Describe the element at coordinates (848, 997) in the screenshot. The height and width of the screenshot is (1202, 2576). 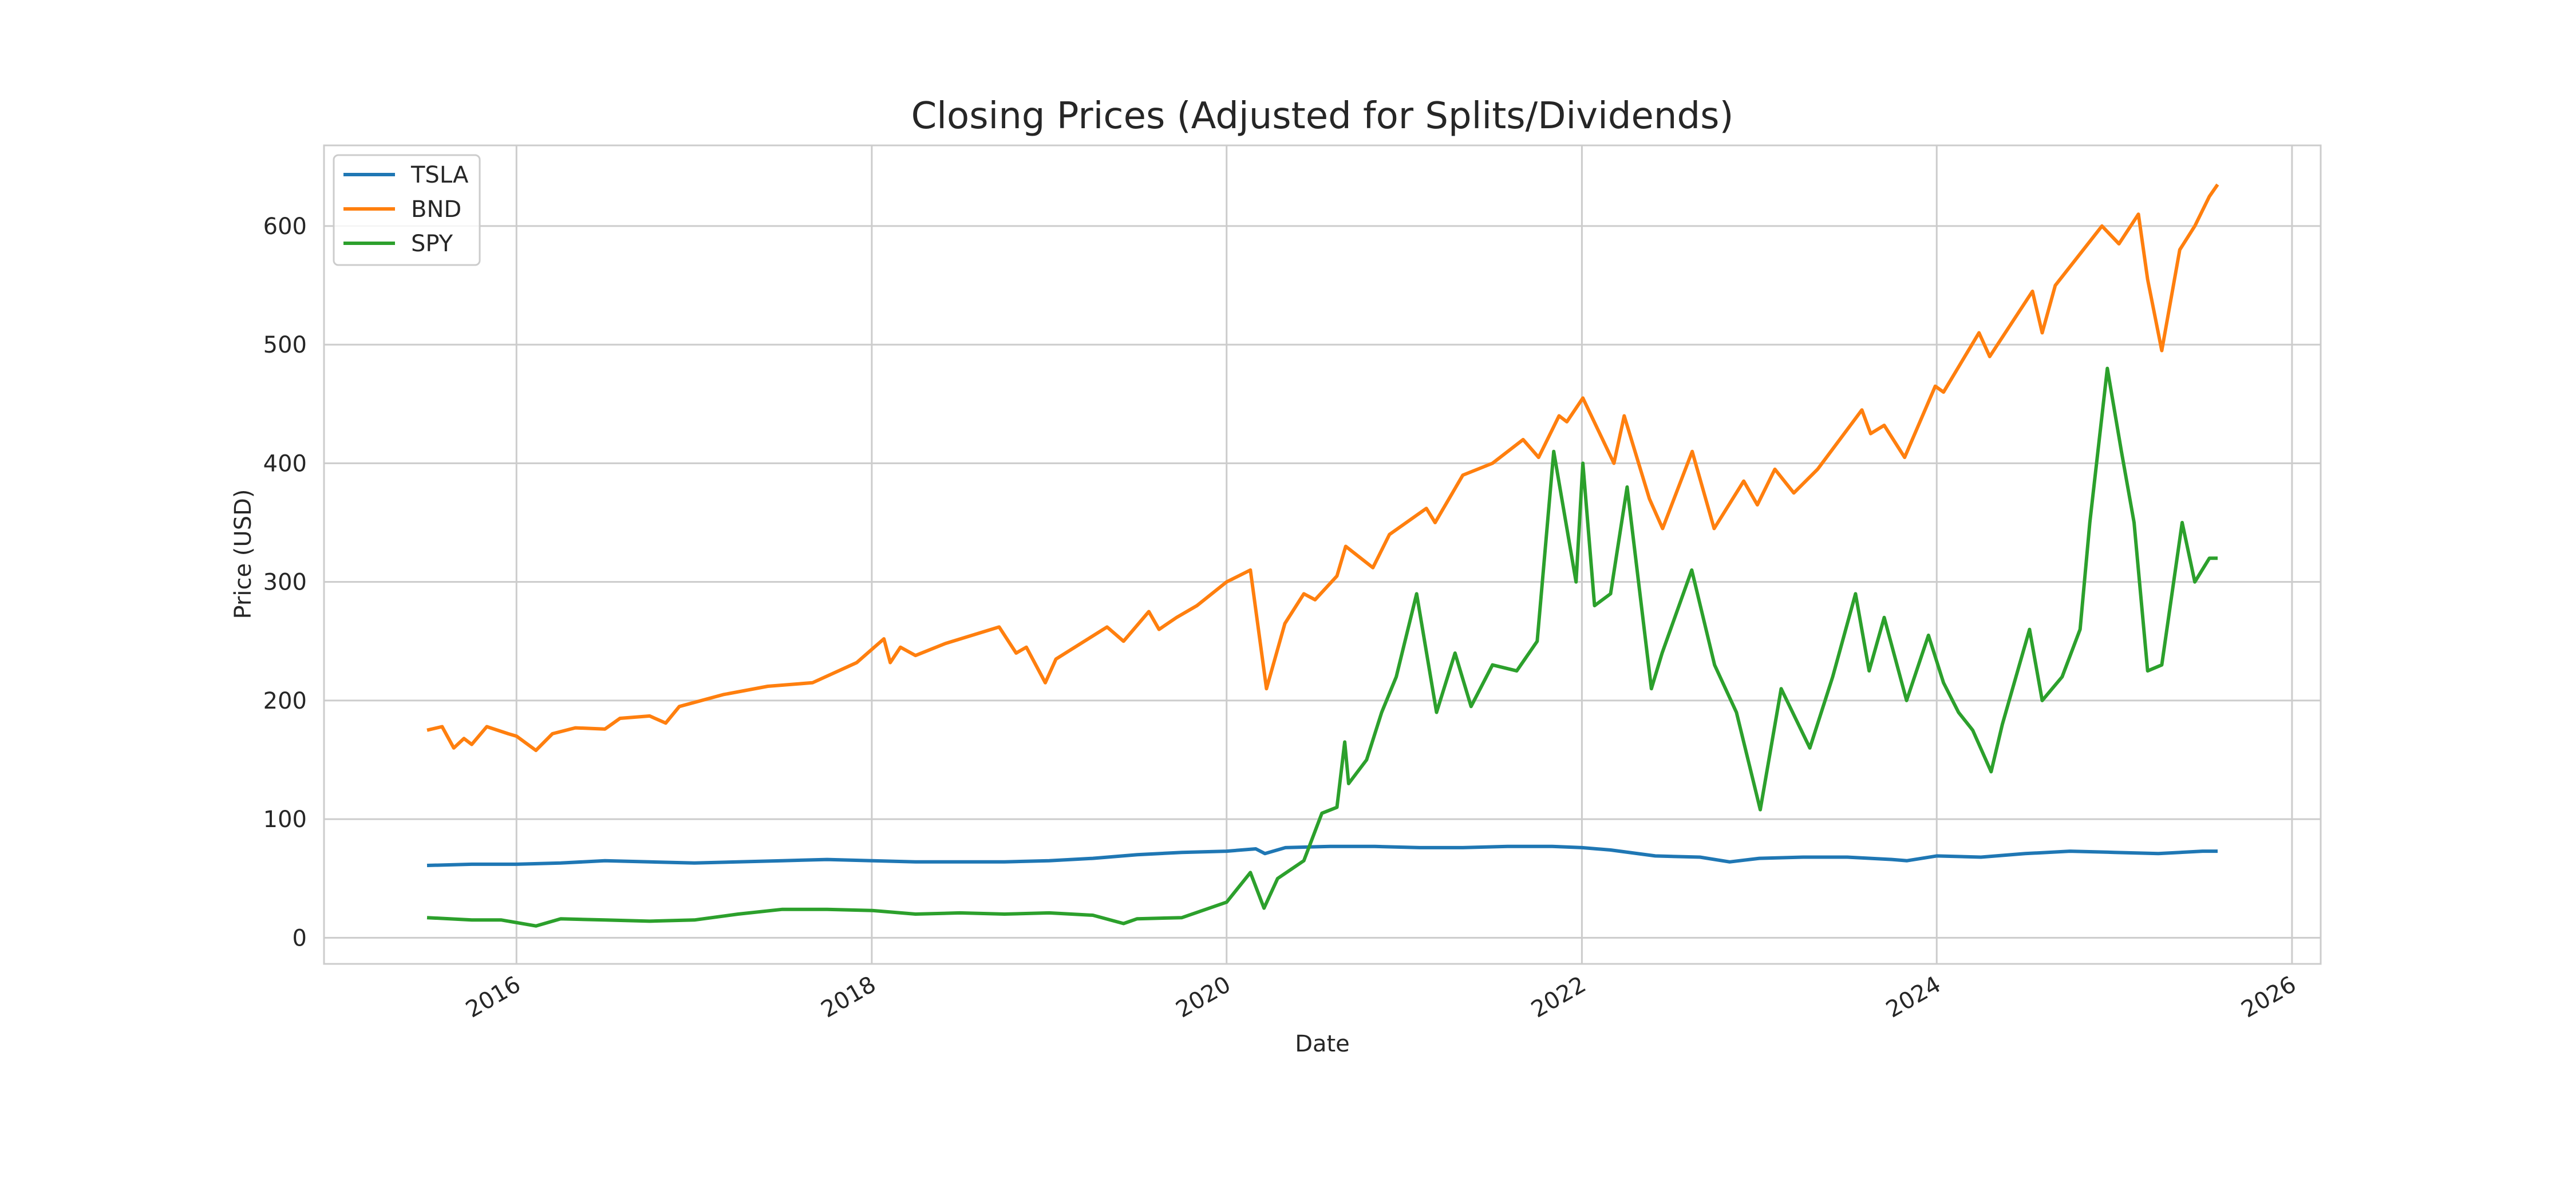
I see `x-tick-label: 2018` at that location.